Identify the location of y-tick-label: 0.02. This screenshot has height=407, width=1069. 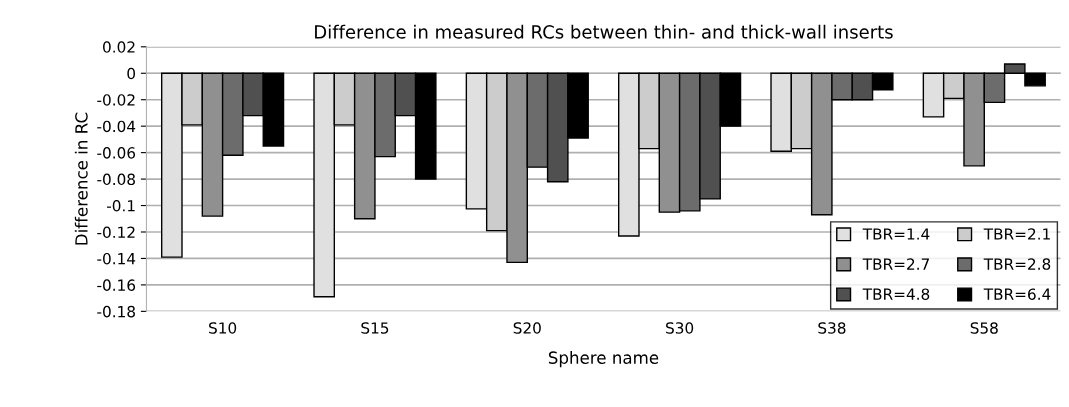
(119, 47).